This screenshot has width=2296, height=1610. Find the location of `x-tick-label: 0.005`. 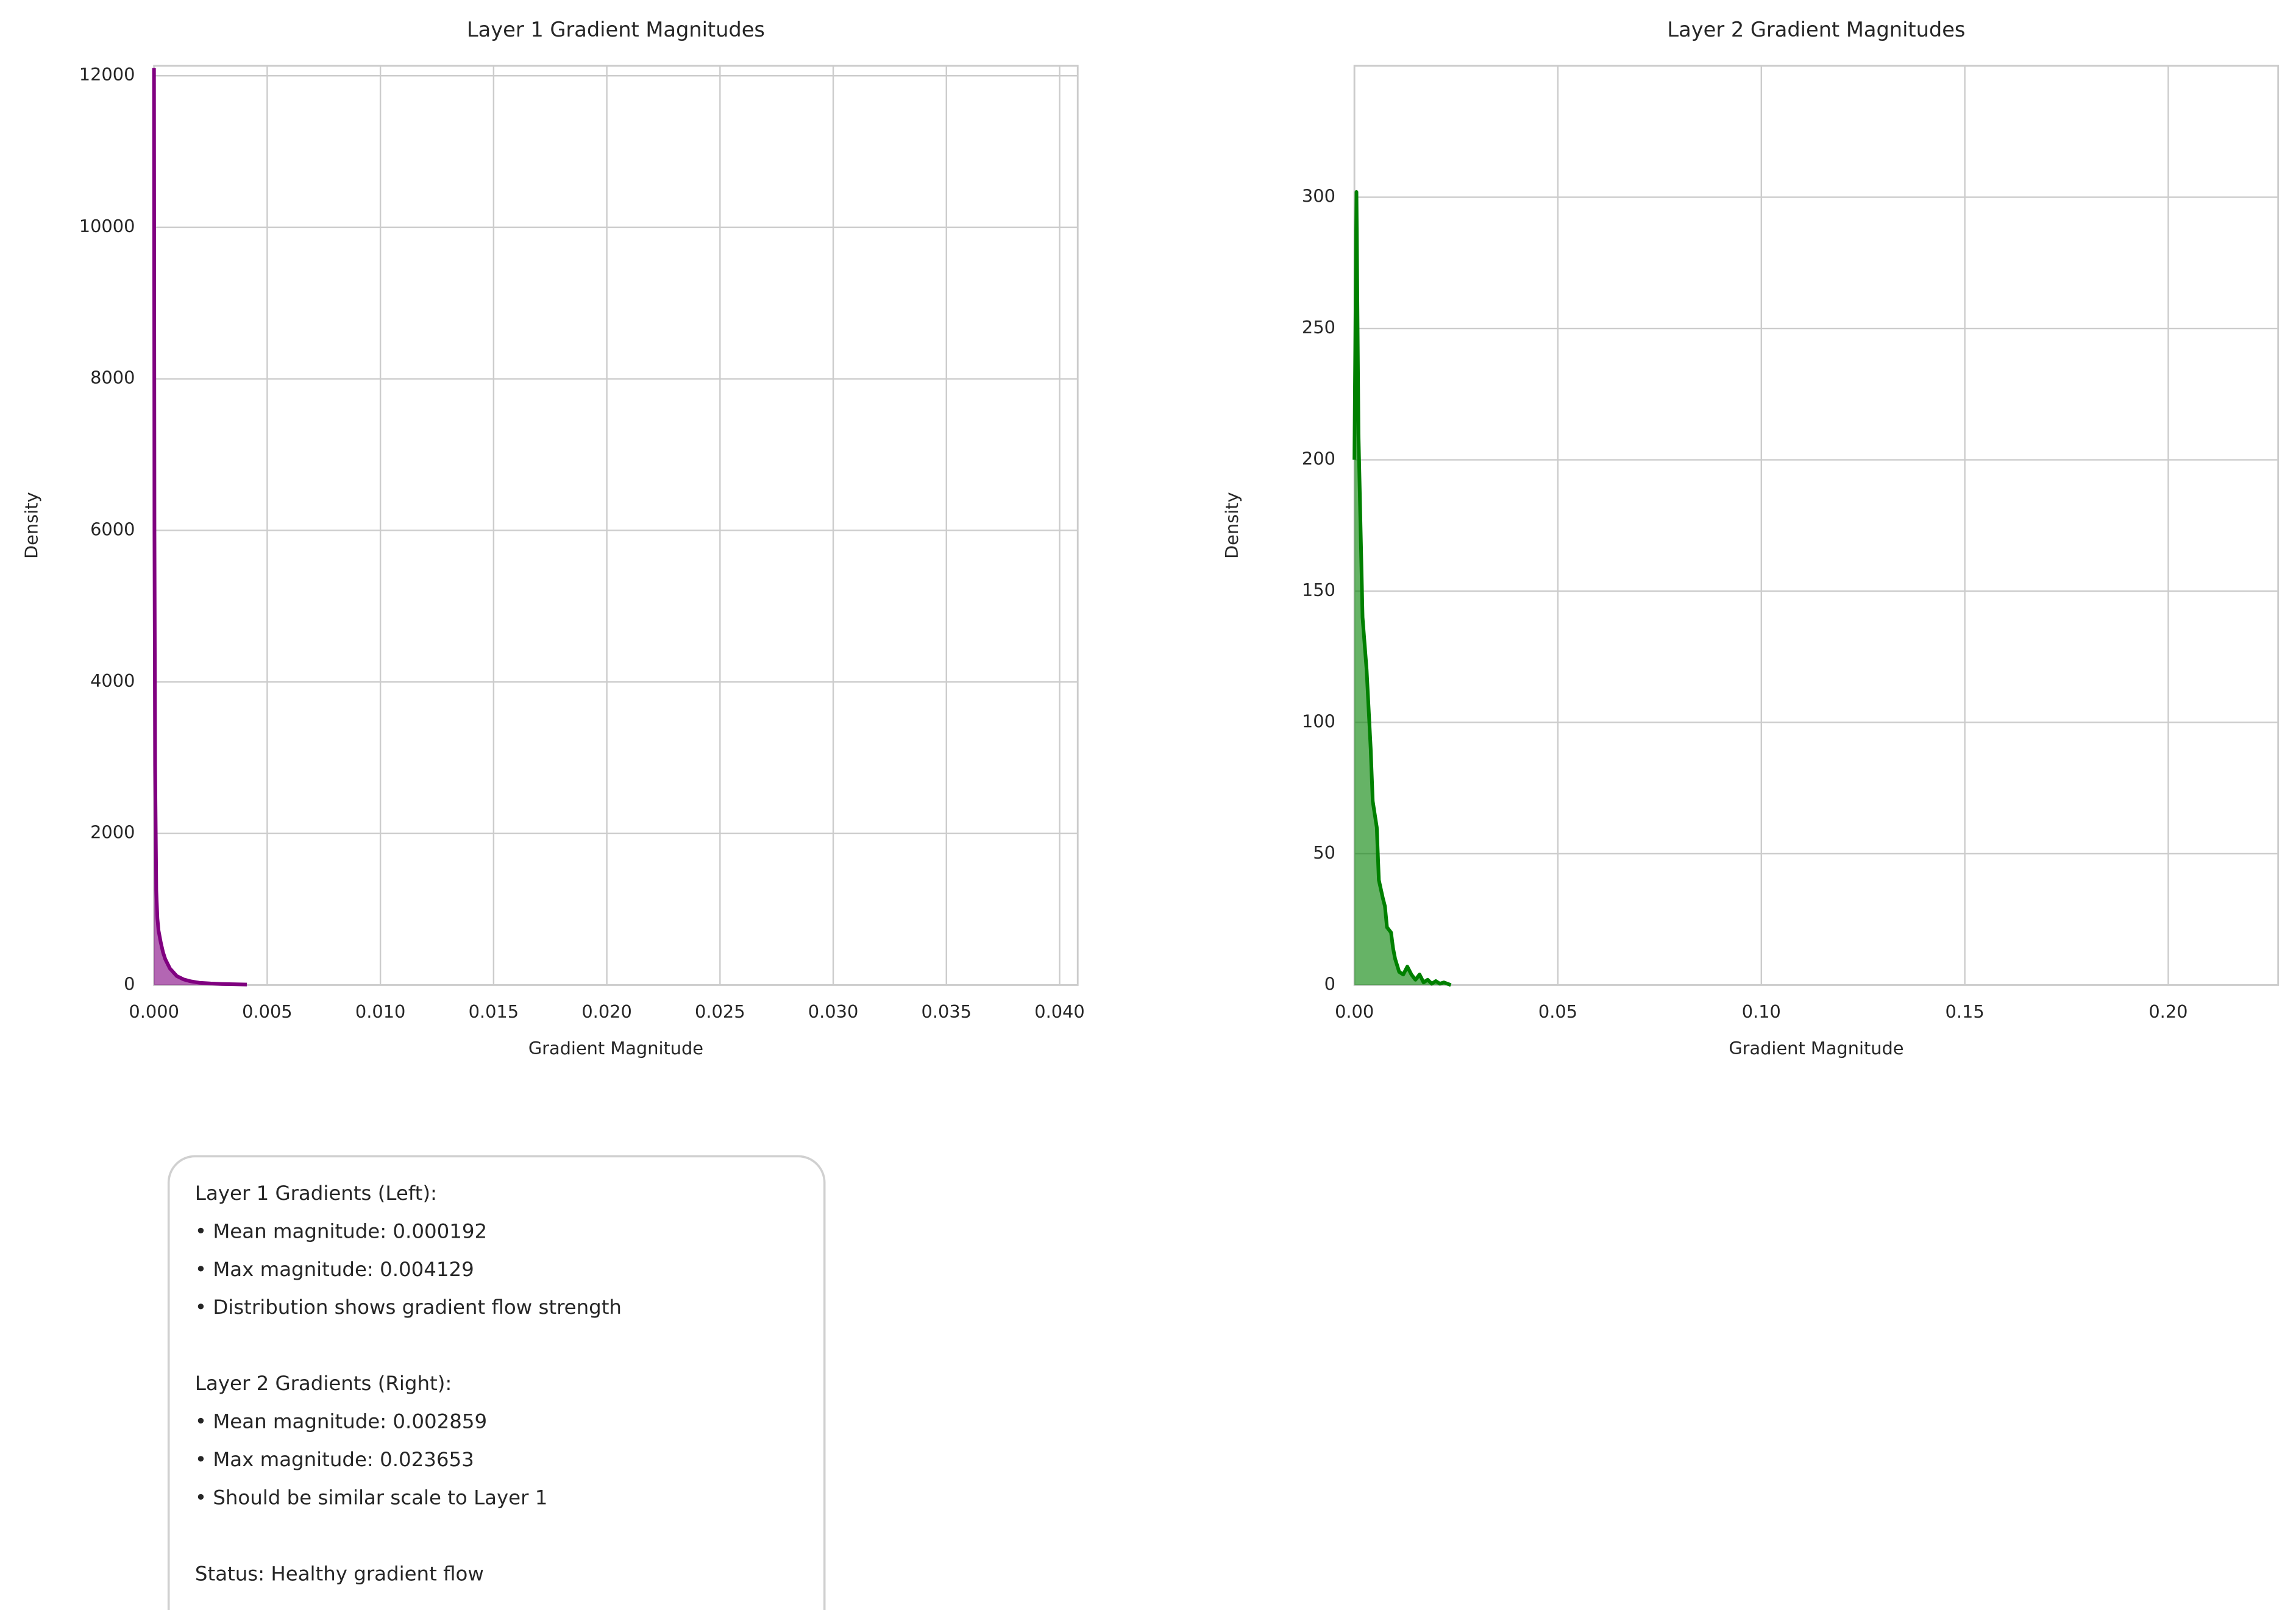

x-tick-label: 0.005 is located at coordinates (267, 1012).